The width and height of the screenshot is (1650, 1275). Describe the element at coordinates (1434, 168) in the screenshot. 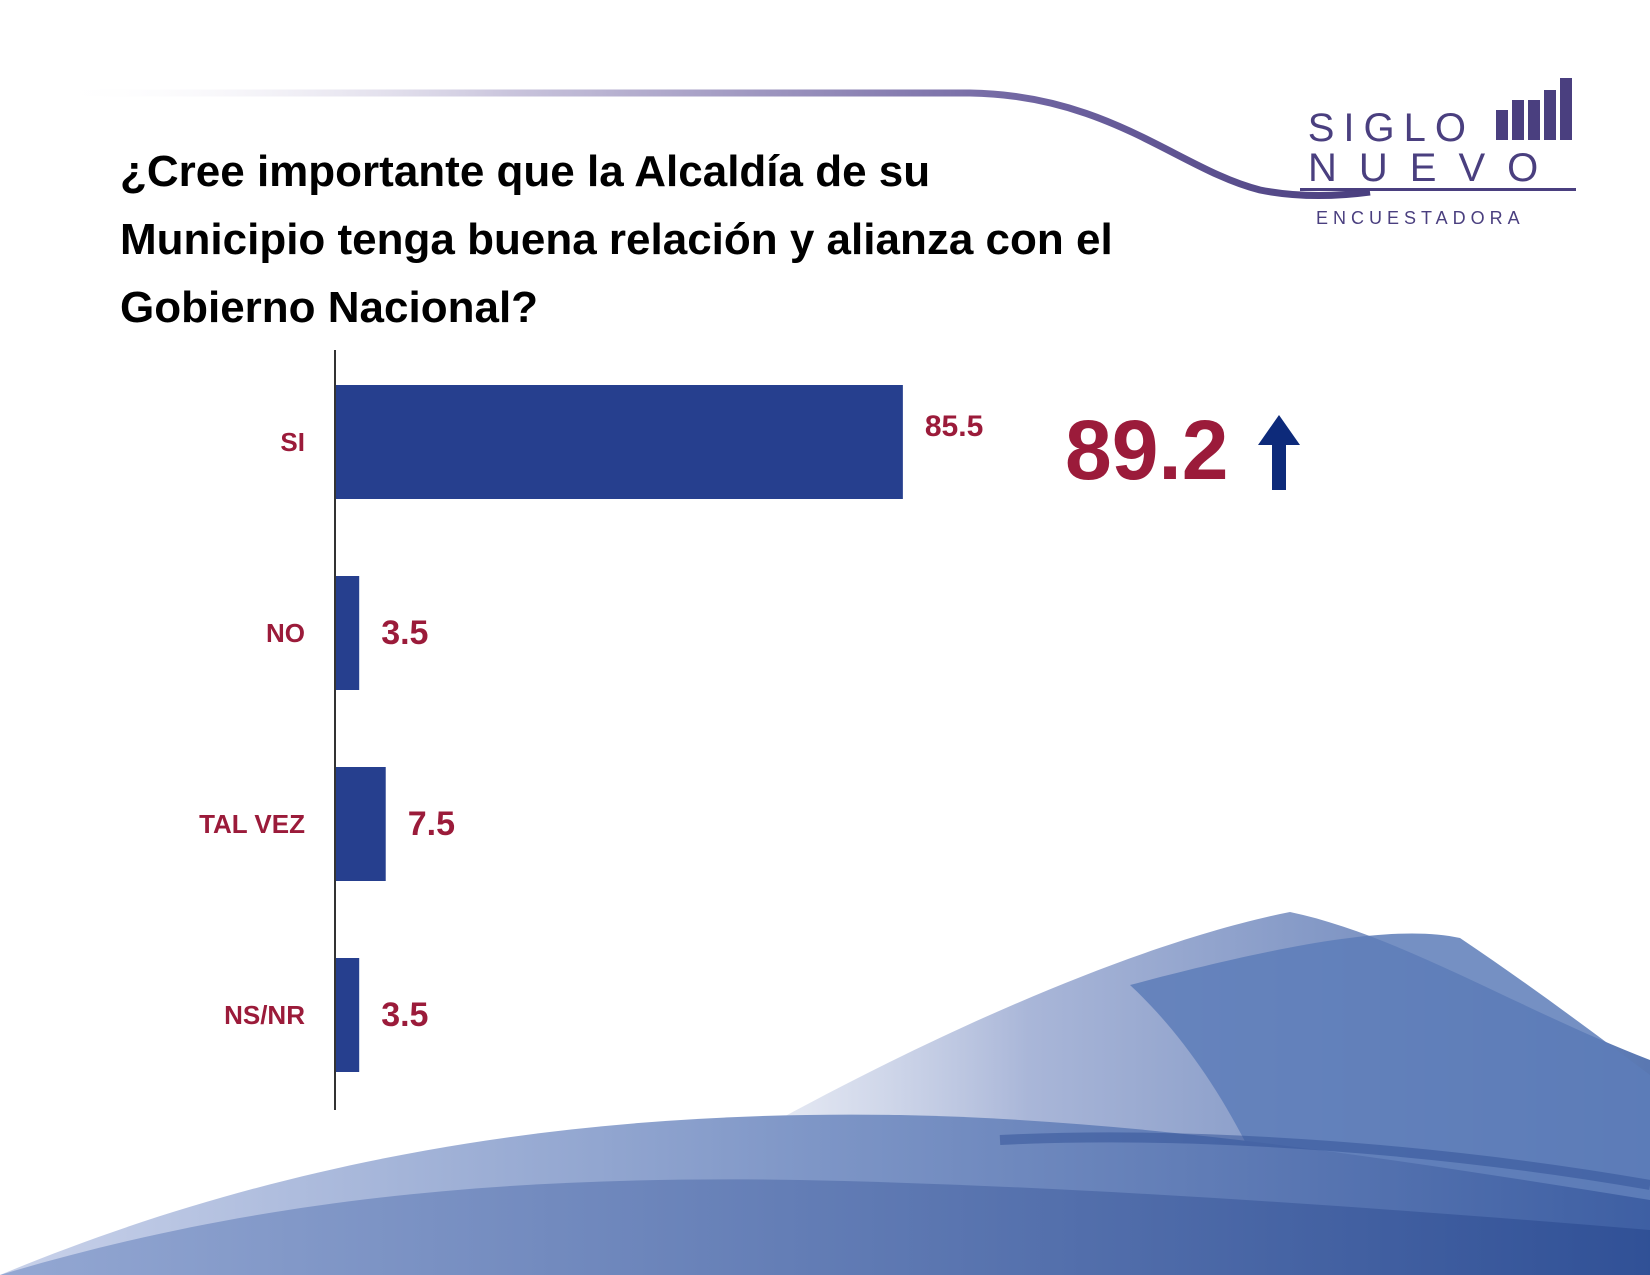

I see `logo-word-nuevo: NUEVO` at that location.